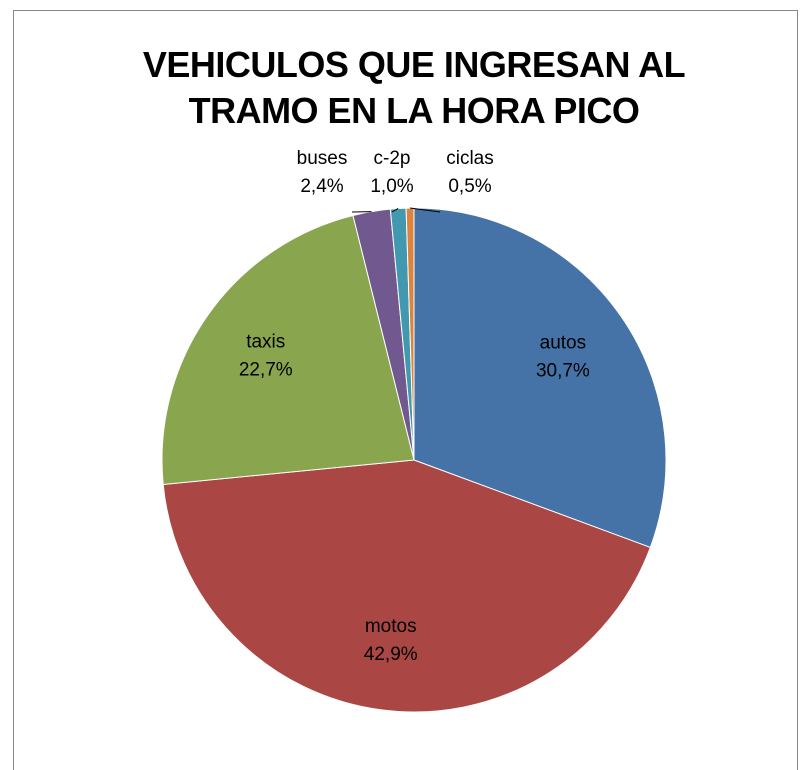 The width and height of the screenshot is (804, 770). What do you see at coordinates (391, 186) in the screenshot?
I see `data-label-value: 1,0%` at bounding box center [391, 186].